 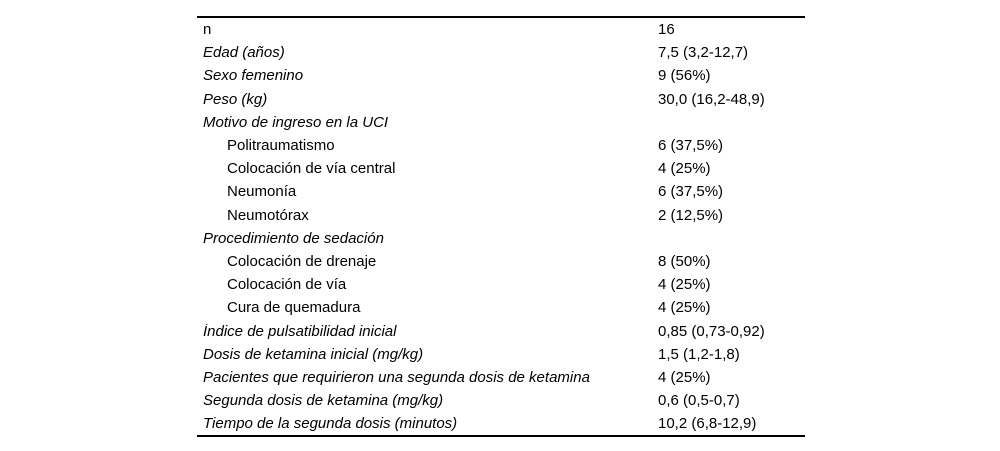 I want to click on table-row: Colocación de drenaje 8 (50%), so click(x=501, y=261).